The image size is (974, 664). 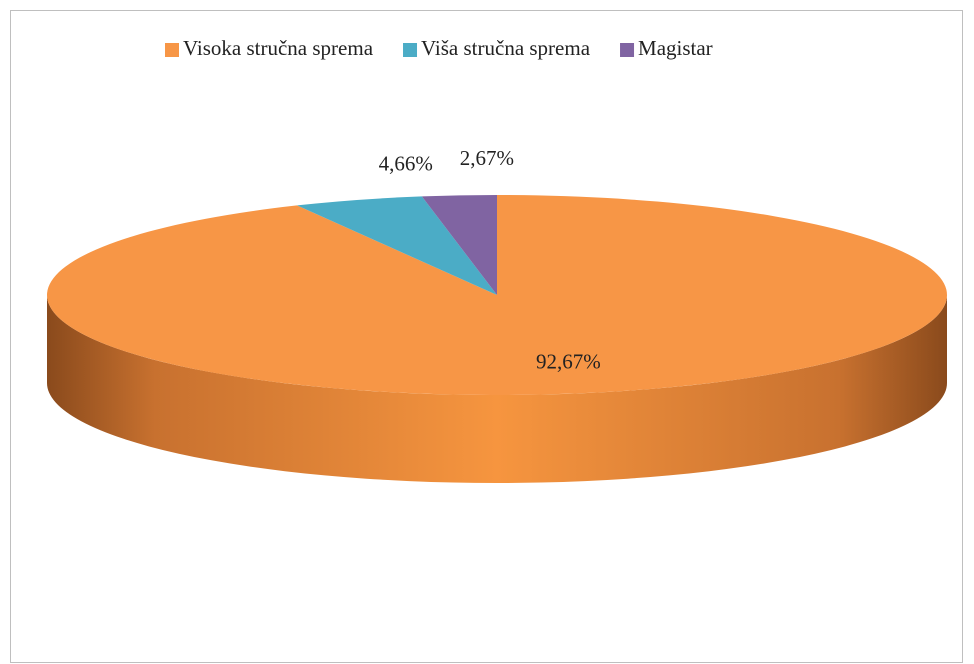 What do you see at coordinates (506, 48) in the screenshot?
I see `legend-label: Viša stručna sprema` at bounding box center [506, 48].